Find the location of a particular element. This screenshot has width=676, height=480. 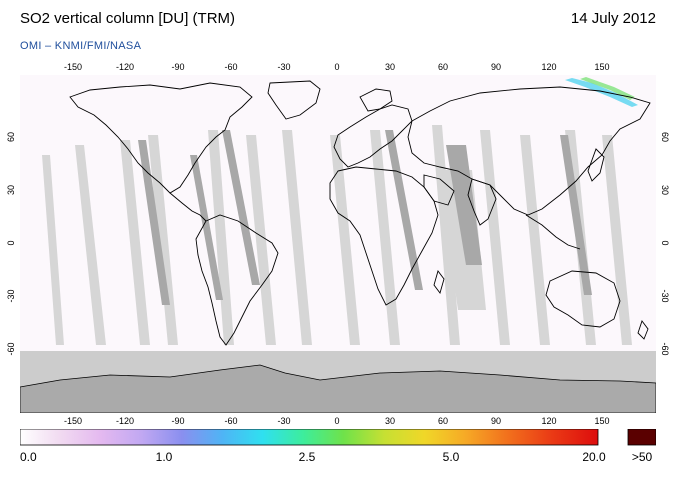

japan is located at coordinates (596, 165).